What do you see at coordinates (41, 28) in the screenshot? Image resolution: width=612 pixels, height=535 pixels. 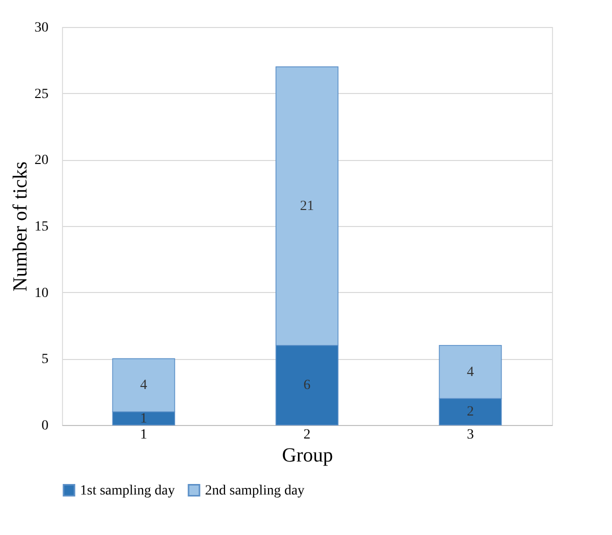 I see `y-tick-label: 30` at bounding box center [41, 28].